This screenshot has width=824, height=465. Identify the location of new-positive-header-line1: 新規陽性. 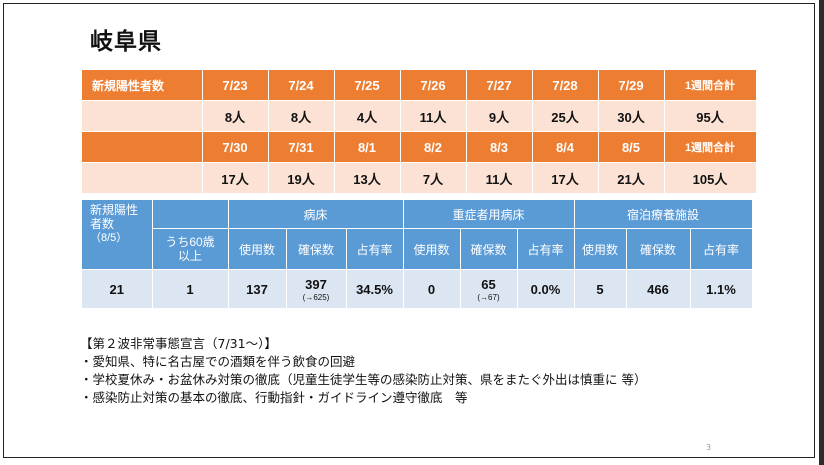
(114, 210).